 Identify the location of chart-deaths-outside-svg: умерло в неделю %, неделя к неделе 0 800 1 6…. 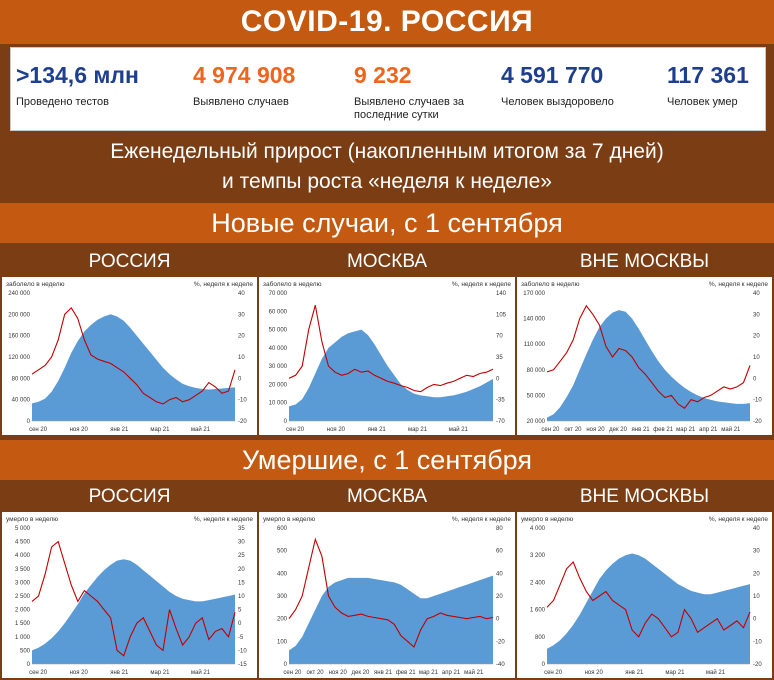
(644, 596).